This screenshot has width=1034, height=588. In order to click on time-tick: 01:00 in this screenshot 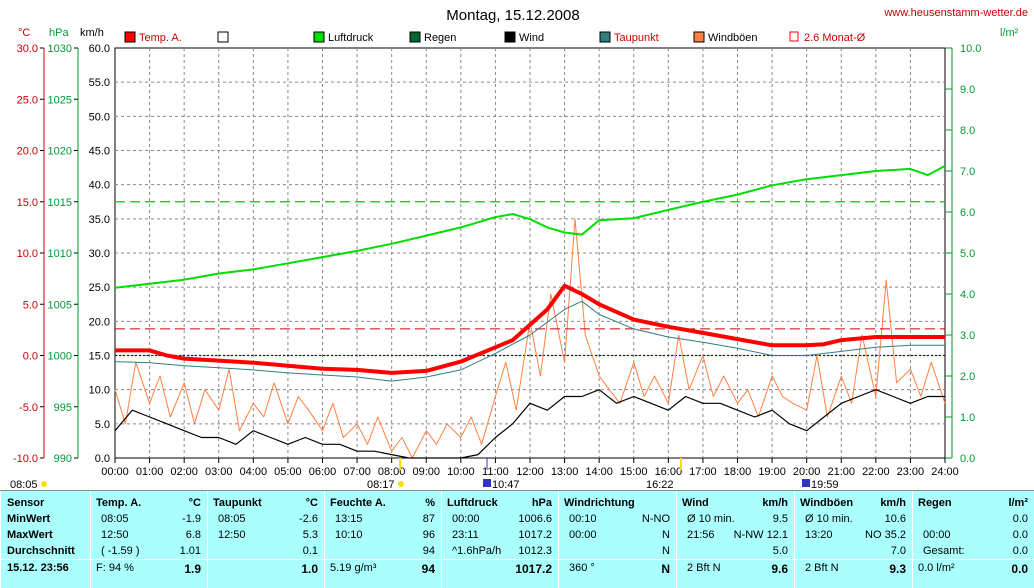, I will do `click(150, 472)`.